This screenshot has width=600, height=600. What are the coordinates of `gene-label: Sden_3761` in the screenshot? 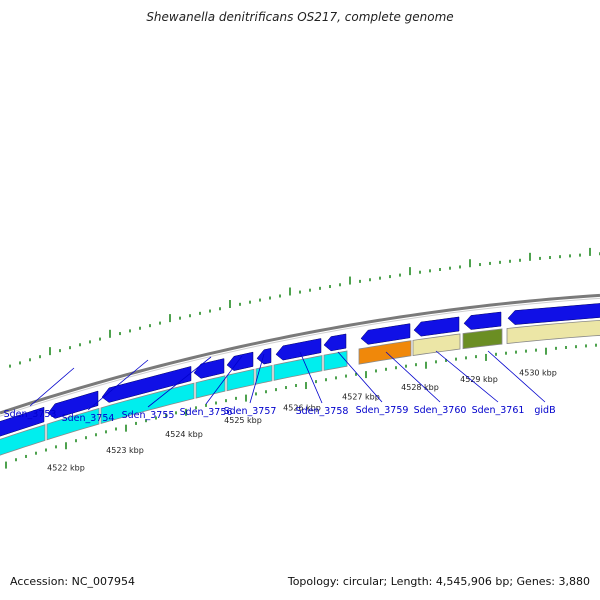 It's located at (498, 410).